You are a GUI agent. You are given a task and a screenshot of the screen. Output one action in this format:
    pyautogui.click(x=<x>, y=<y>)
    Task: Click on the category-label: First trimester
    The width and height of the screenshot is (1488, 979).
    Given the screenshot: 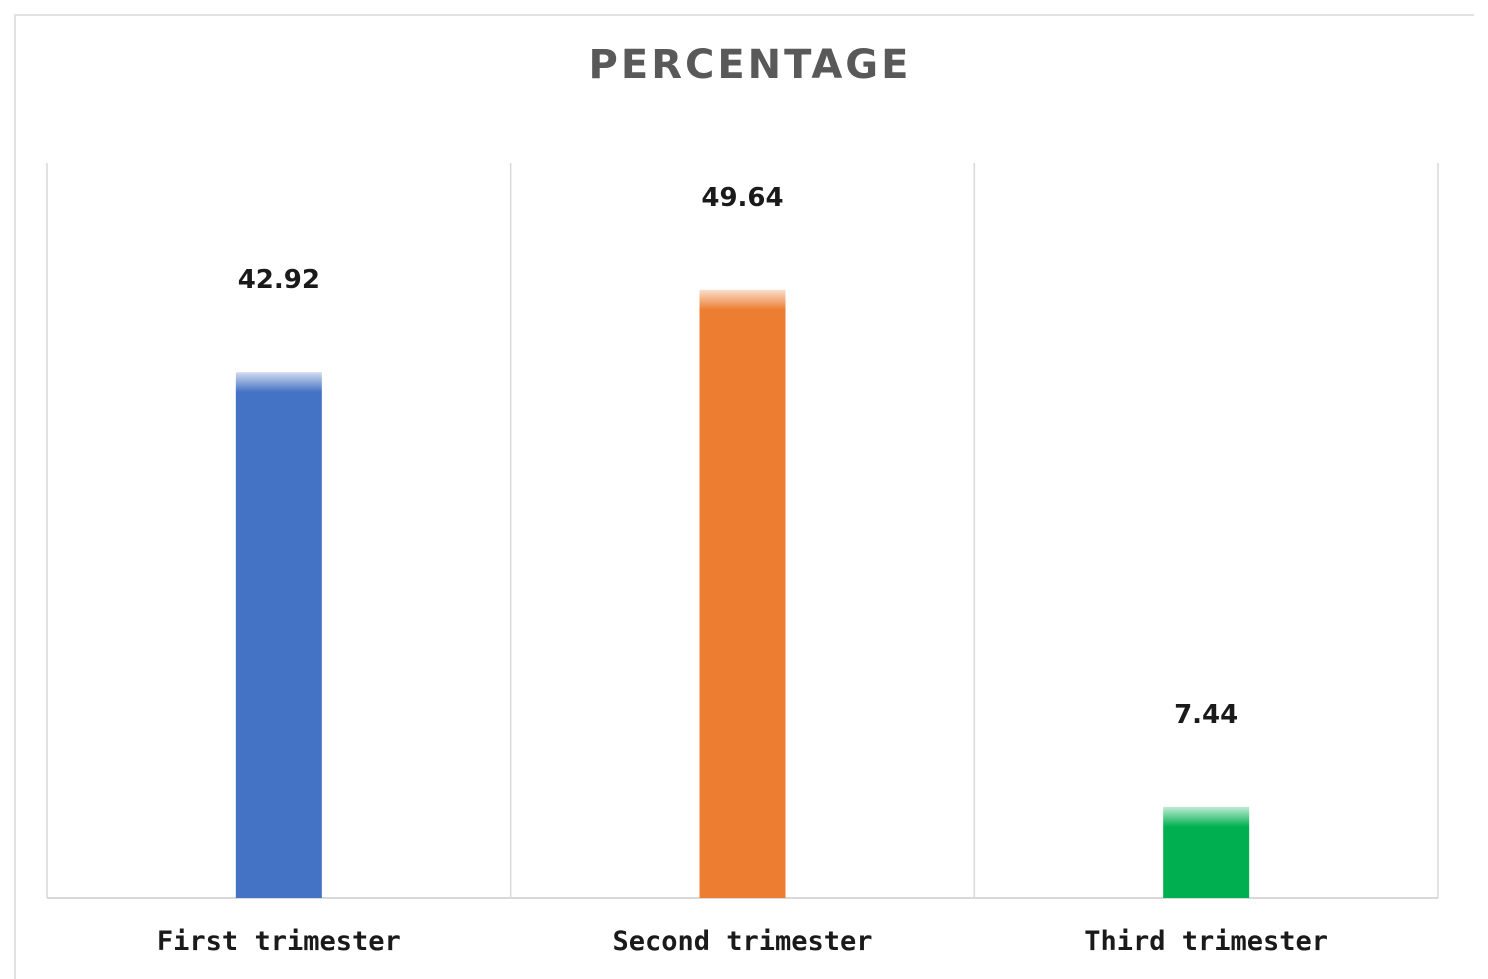 What is the action you would take?
    pyautogui.click(x=279, y=941)
    